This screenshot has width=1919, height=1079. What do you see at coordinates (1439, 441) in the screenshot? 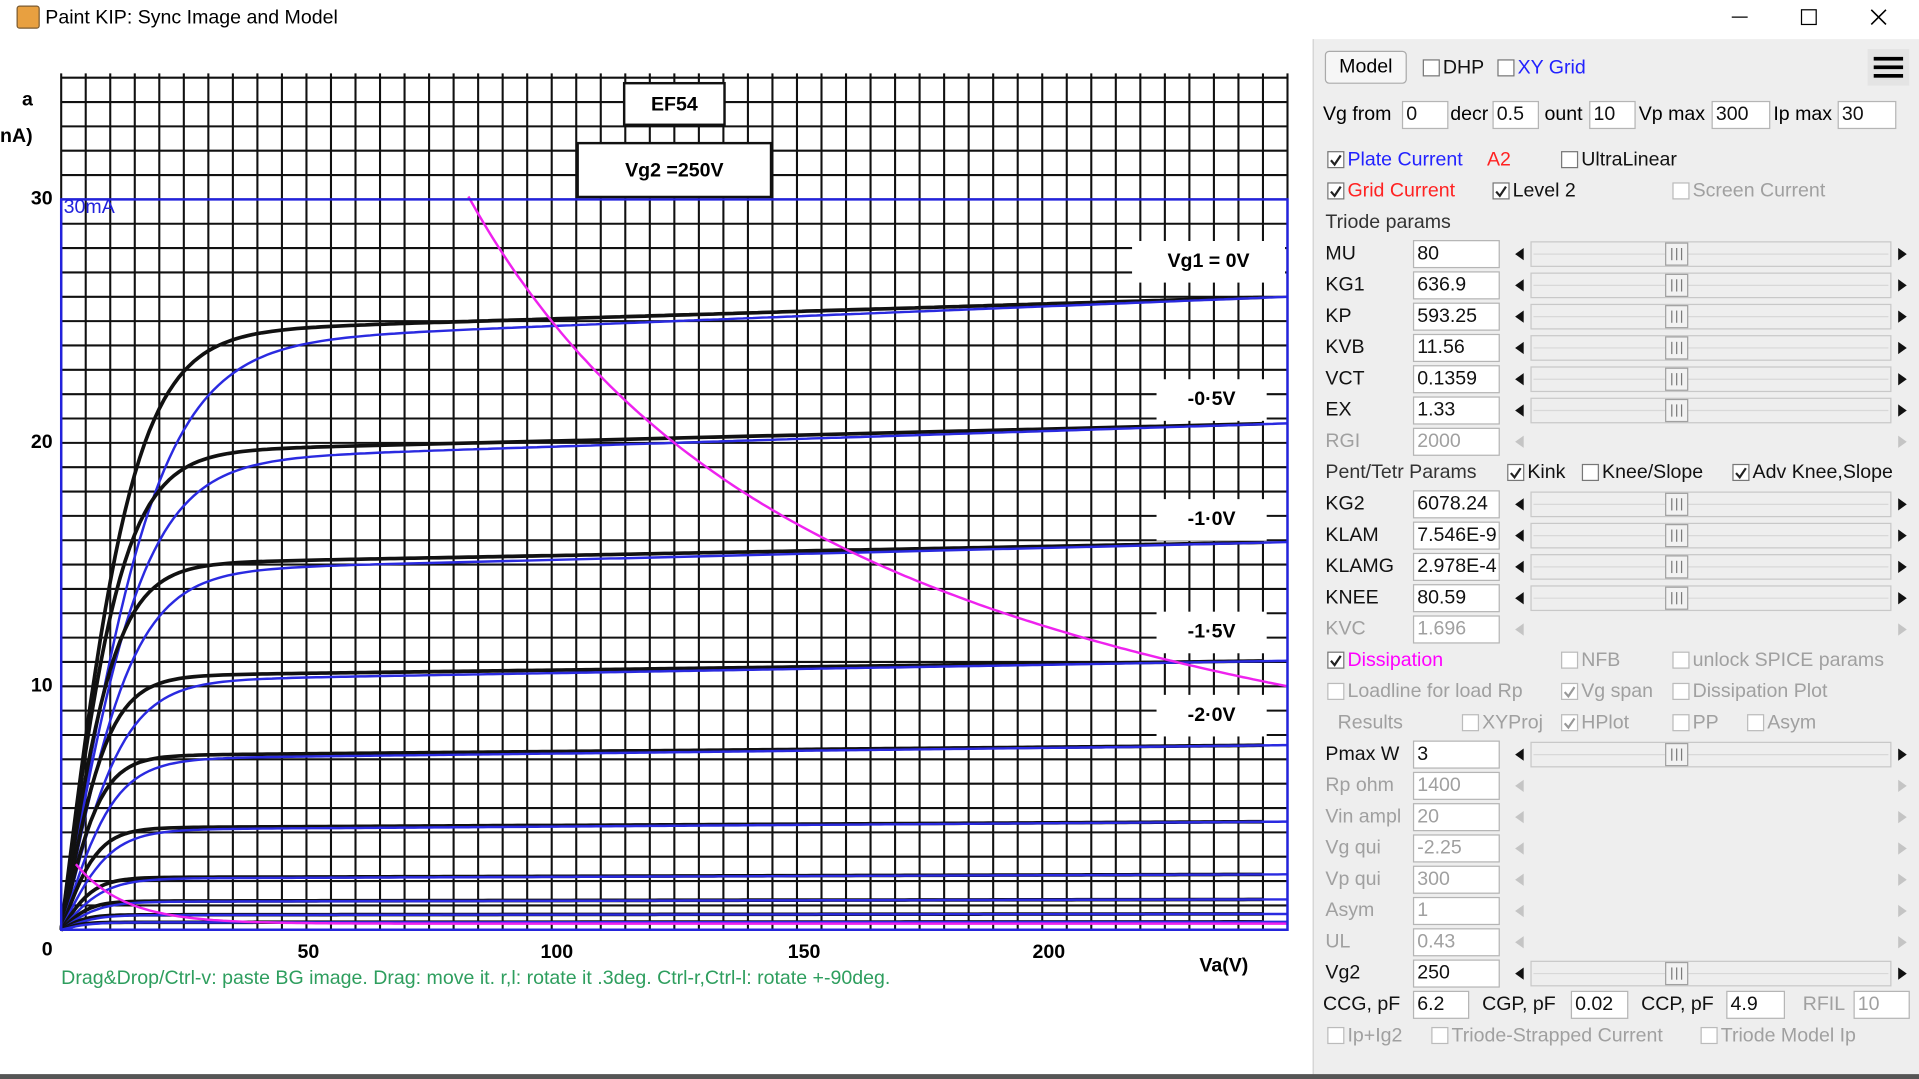
I see `field-value: 2000` at bounding box center [1439, 441].